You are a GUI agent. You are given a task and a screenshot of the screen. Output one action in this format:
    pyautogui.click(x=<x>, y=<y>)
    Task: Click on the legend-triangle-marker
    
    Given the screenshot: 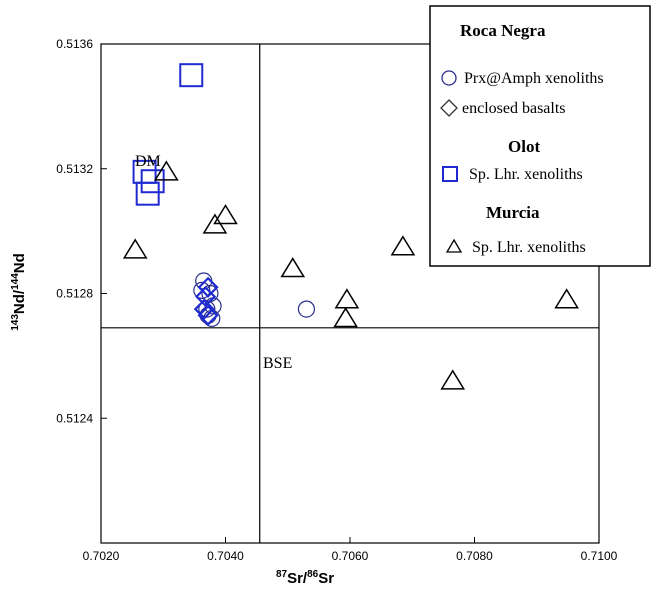 What is the action you would take?
    pyautogui.click(x=454, y=245)
    